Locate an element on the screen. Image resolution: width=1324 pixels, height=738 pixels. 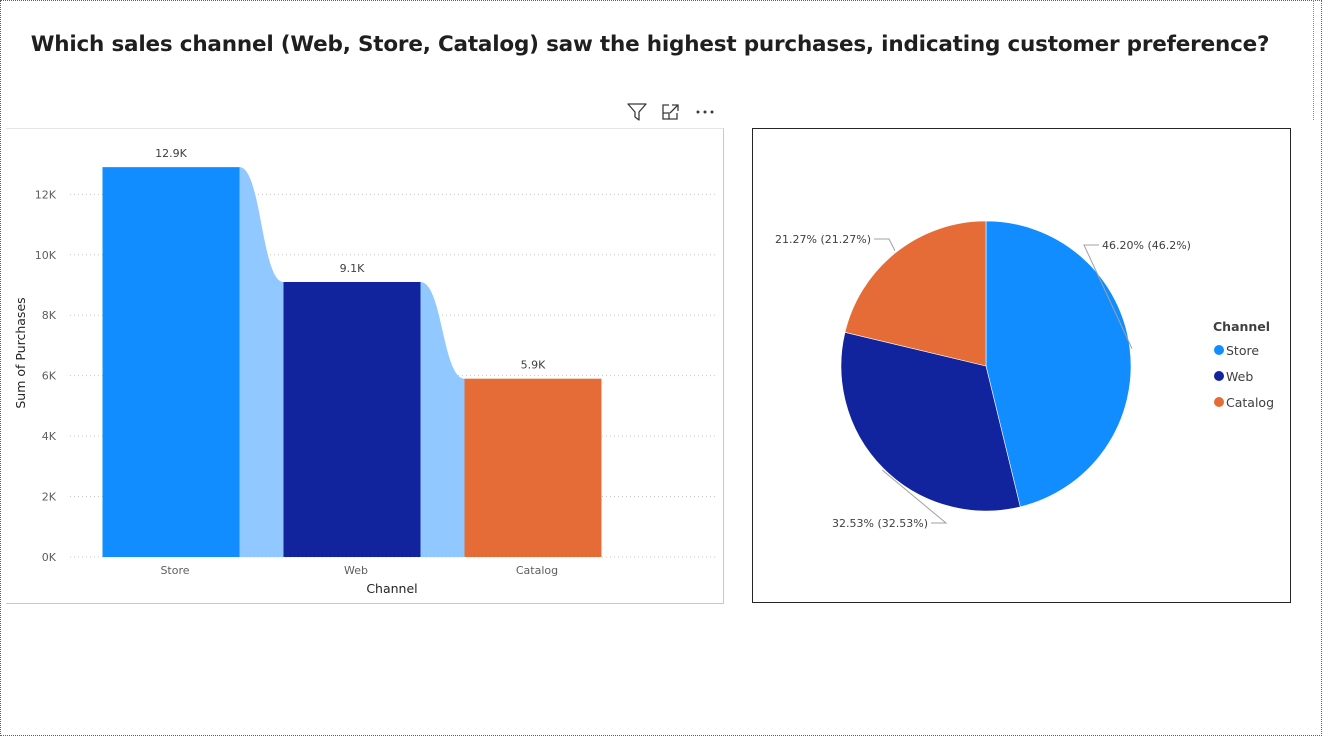
visual-header is located at coordinates (671, 112).